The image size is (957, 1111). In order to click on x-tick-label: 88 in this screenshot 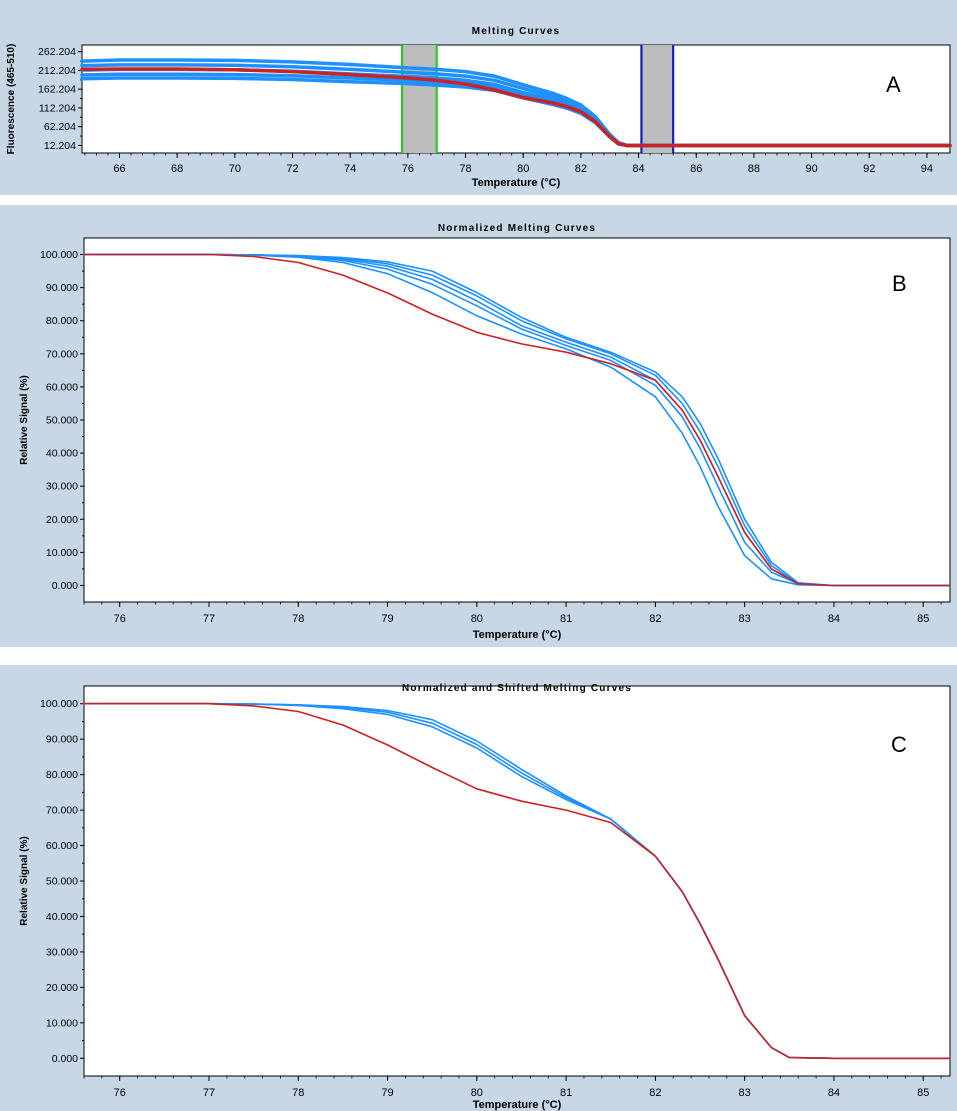, I will do `click(754, 169)`.